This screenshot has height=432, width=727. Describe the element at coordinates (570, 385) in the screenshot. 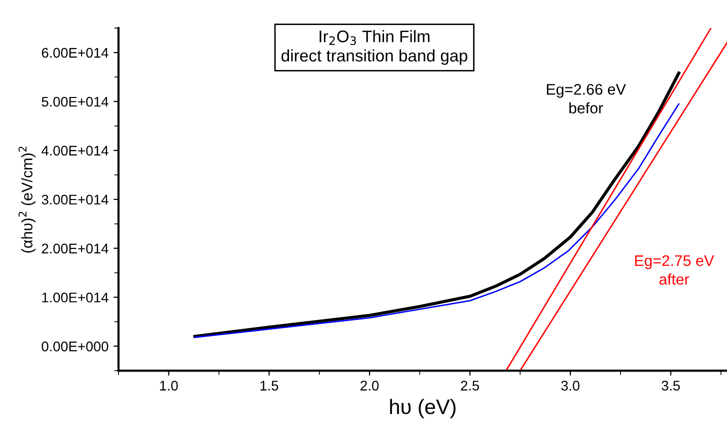

I see `x-tick-label: 3.0` at that location.